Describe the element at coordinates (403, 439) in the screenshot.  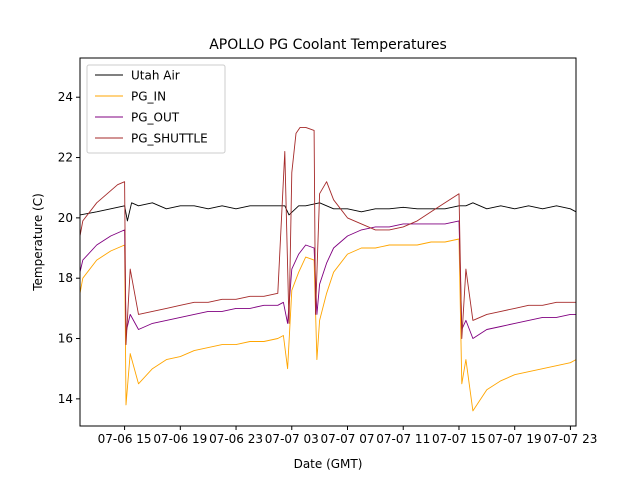
I see `x-tick-label: 07-07 11` at that location.